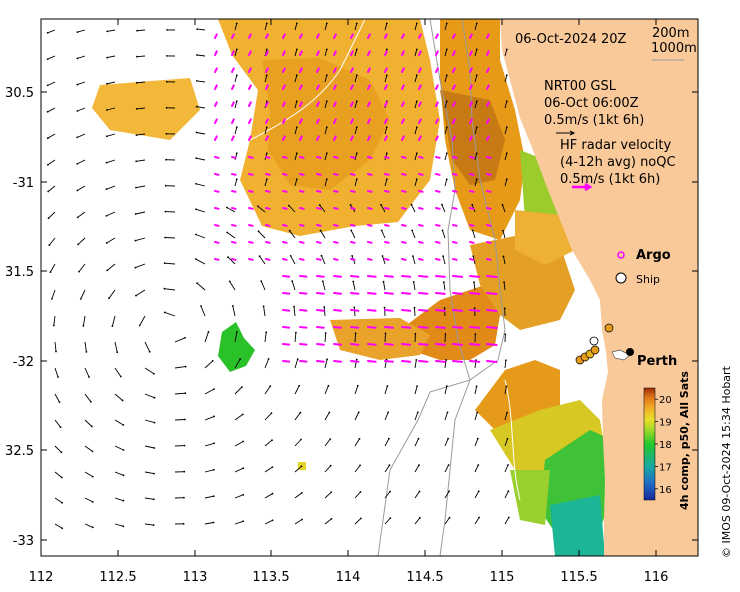 The height and width of the screenshot is (592, 740). I want to click on radar-title: HF radar velocity, so click(616, 145).